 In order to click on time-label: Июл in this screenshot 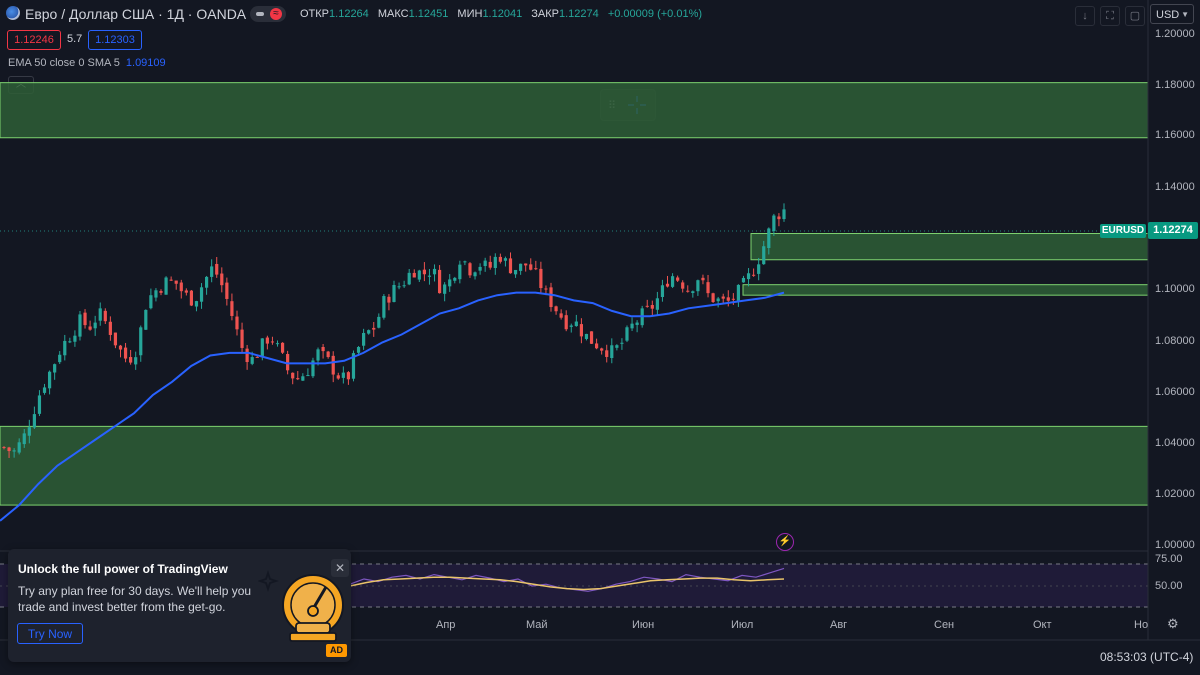, I will do `click(742, 625)`.